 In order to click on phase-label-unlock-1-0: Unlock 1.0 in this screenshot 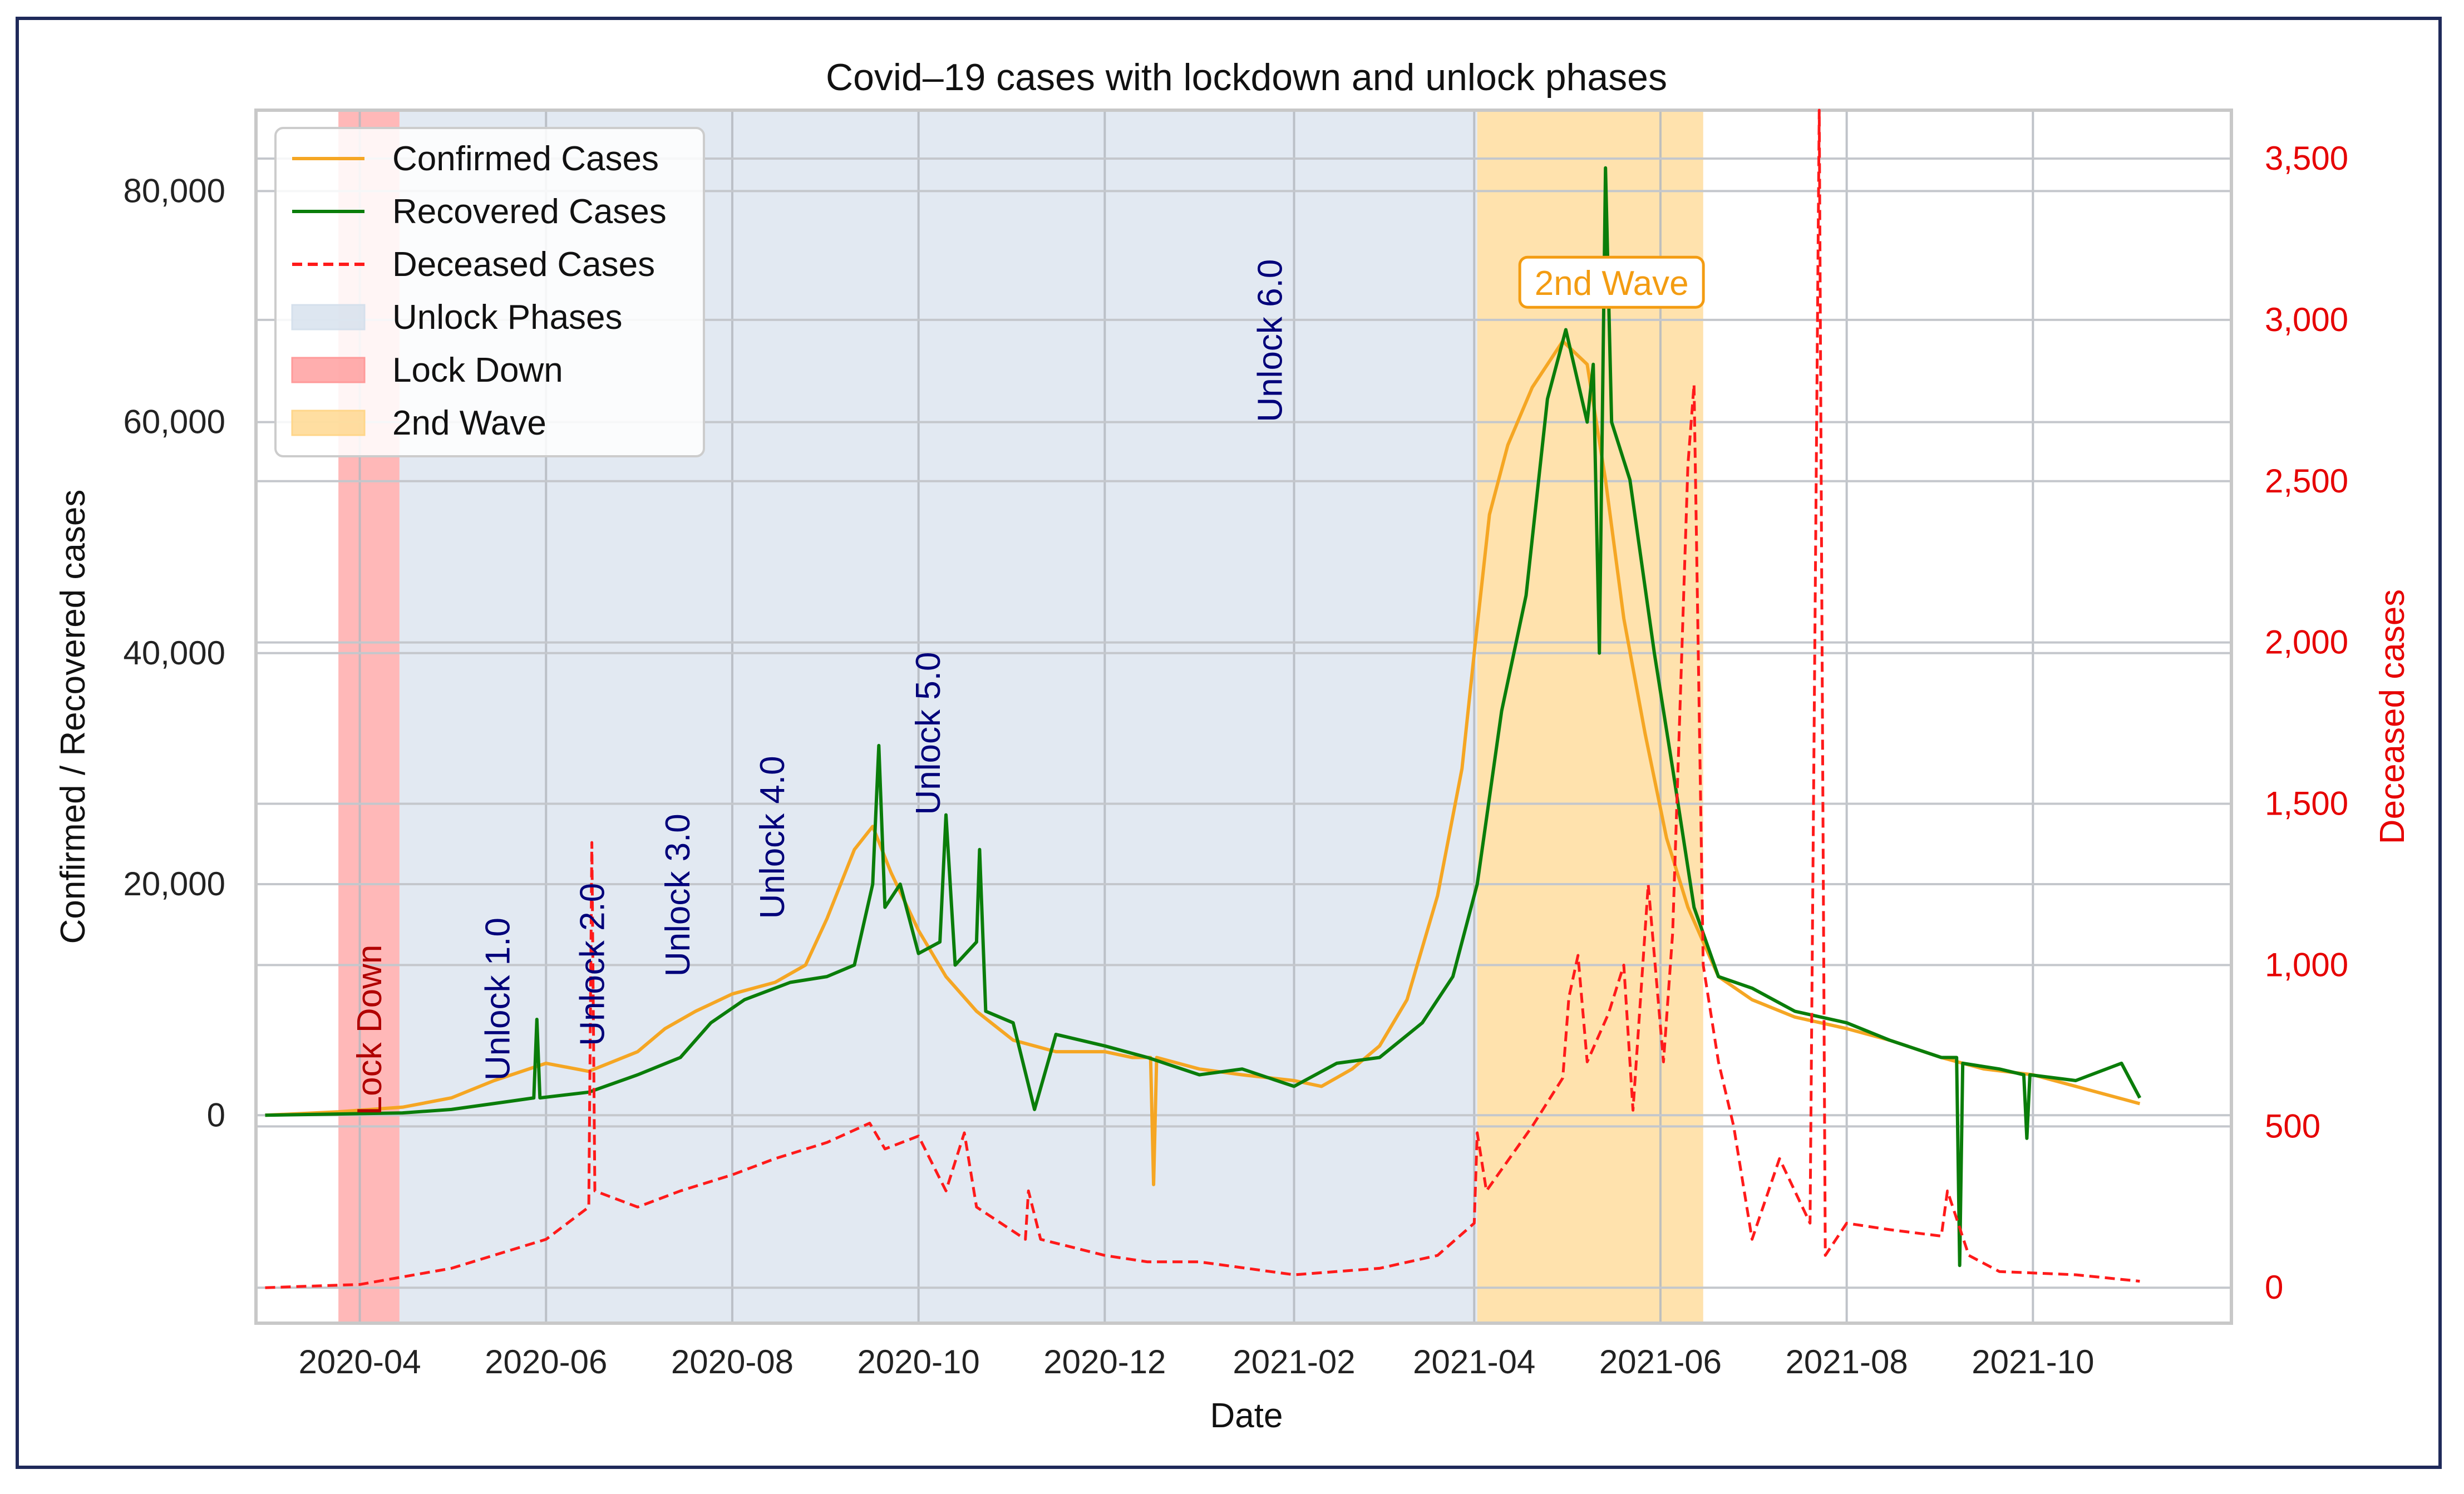, I will do `click(498, 999)`.